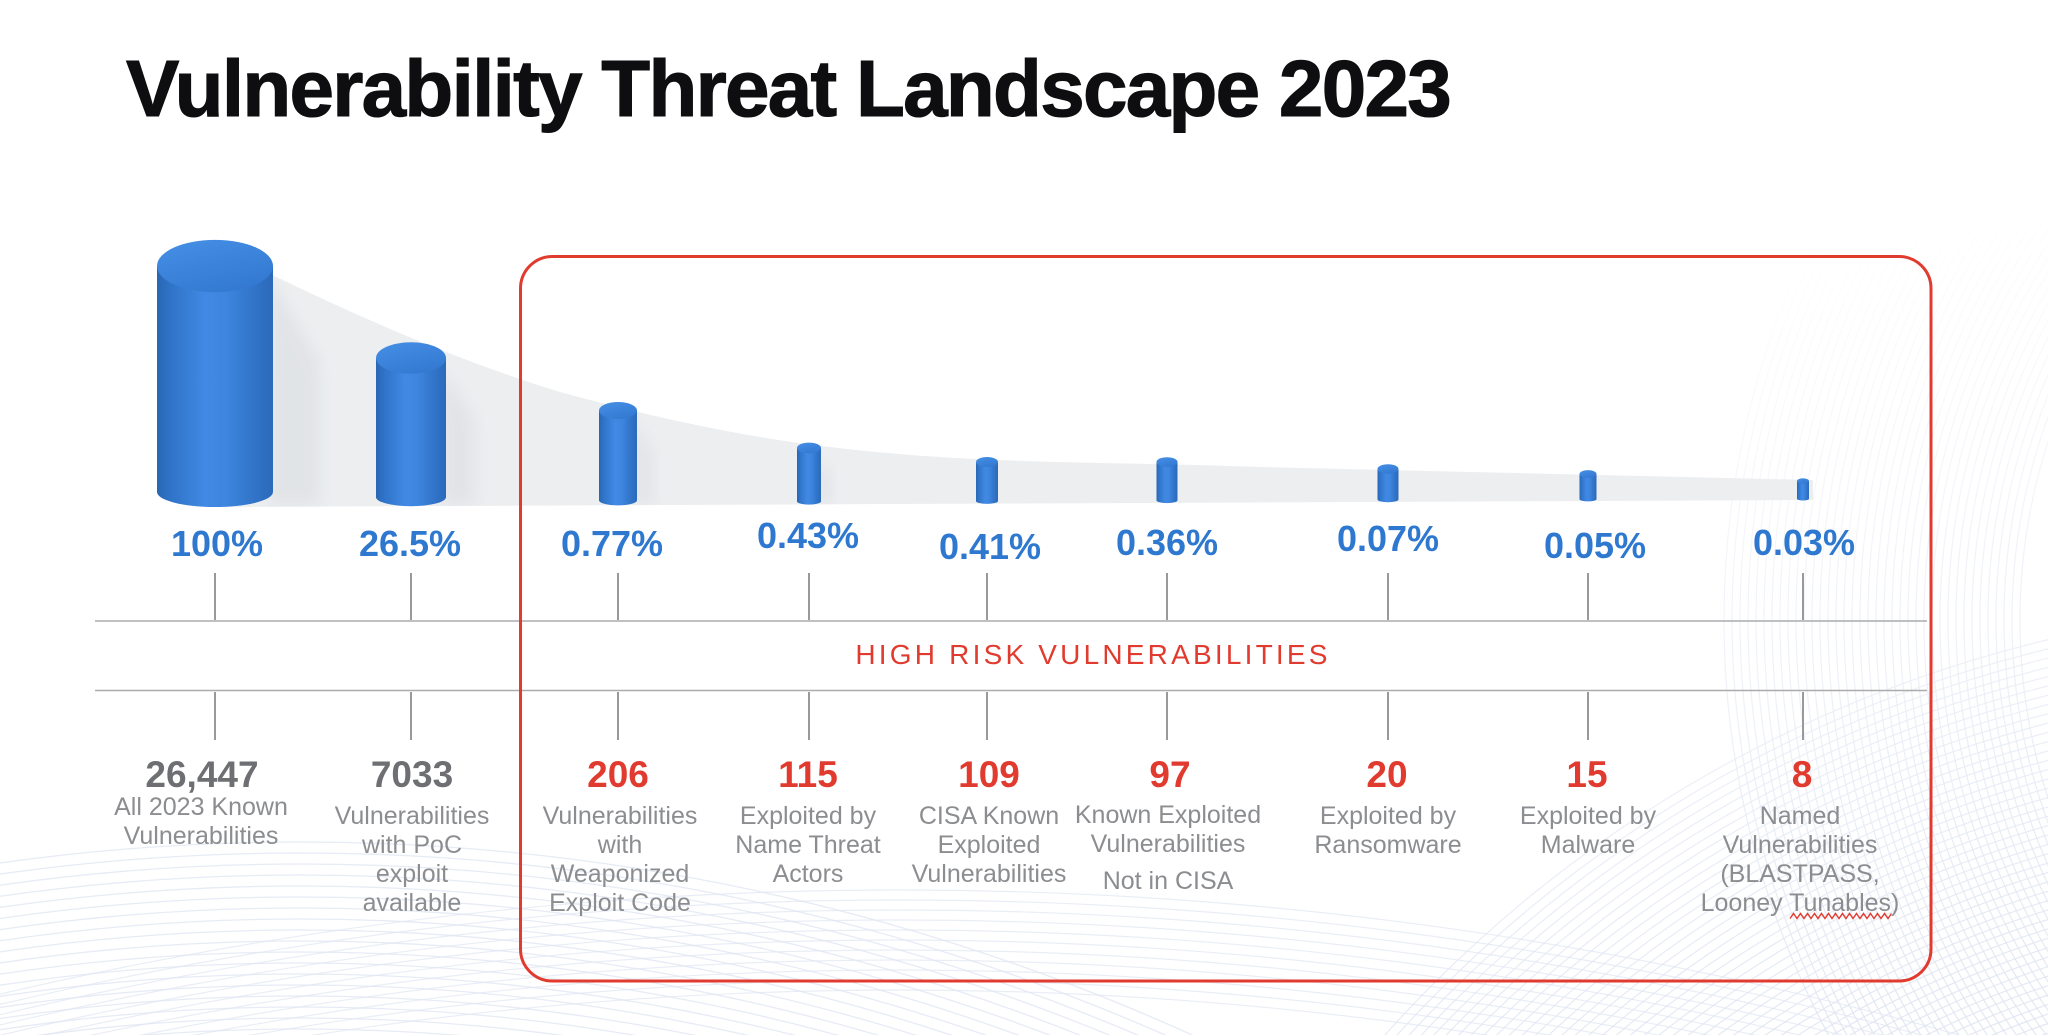 This screenshot has width=2048, height=1035. Describe the element at coordinates (411, 845) in the screenshot. I see `desc-line-col2-2: with PoC` at that location.